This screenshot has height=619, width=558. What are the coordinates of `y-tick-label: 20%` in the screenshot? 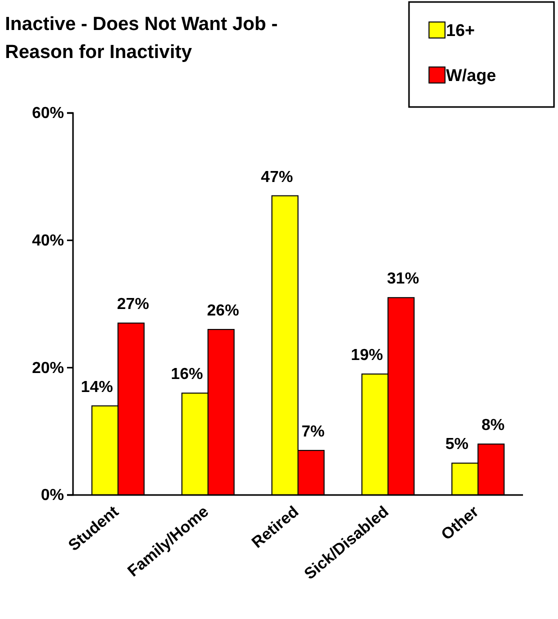 It's located at (48, 368).